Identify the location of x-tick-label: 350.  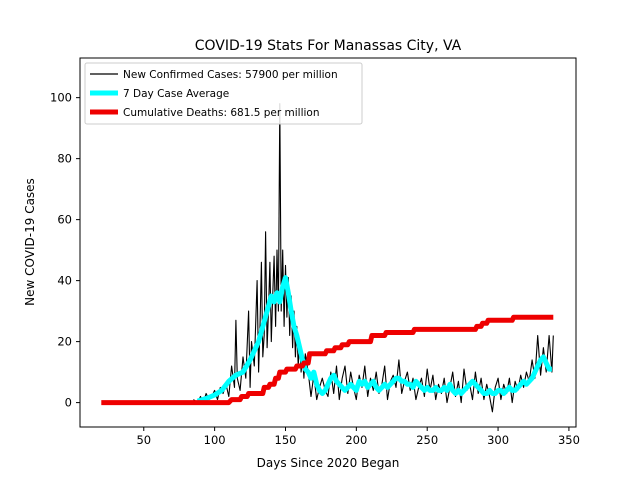
(569, 440).